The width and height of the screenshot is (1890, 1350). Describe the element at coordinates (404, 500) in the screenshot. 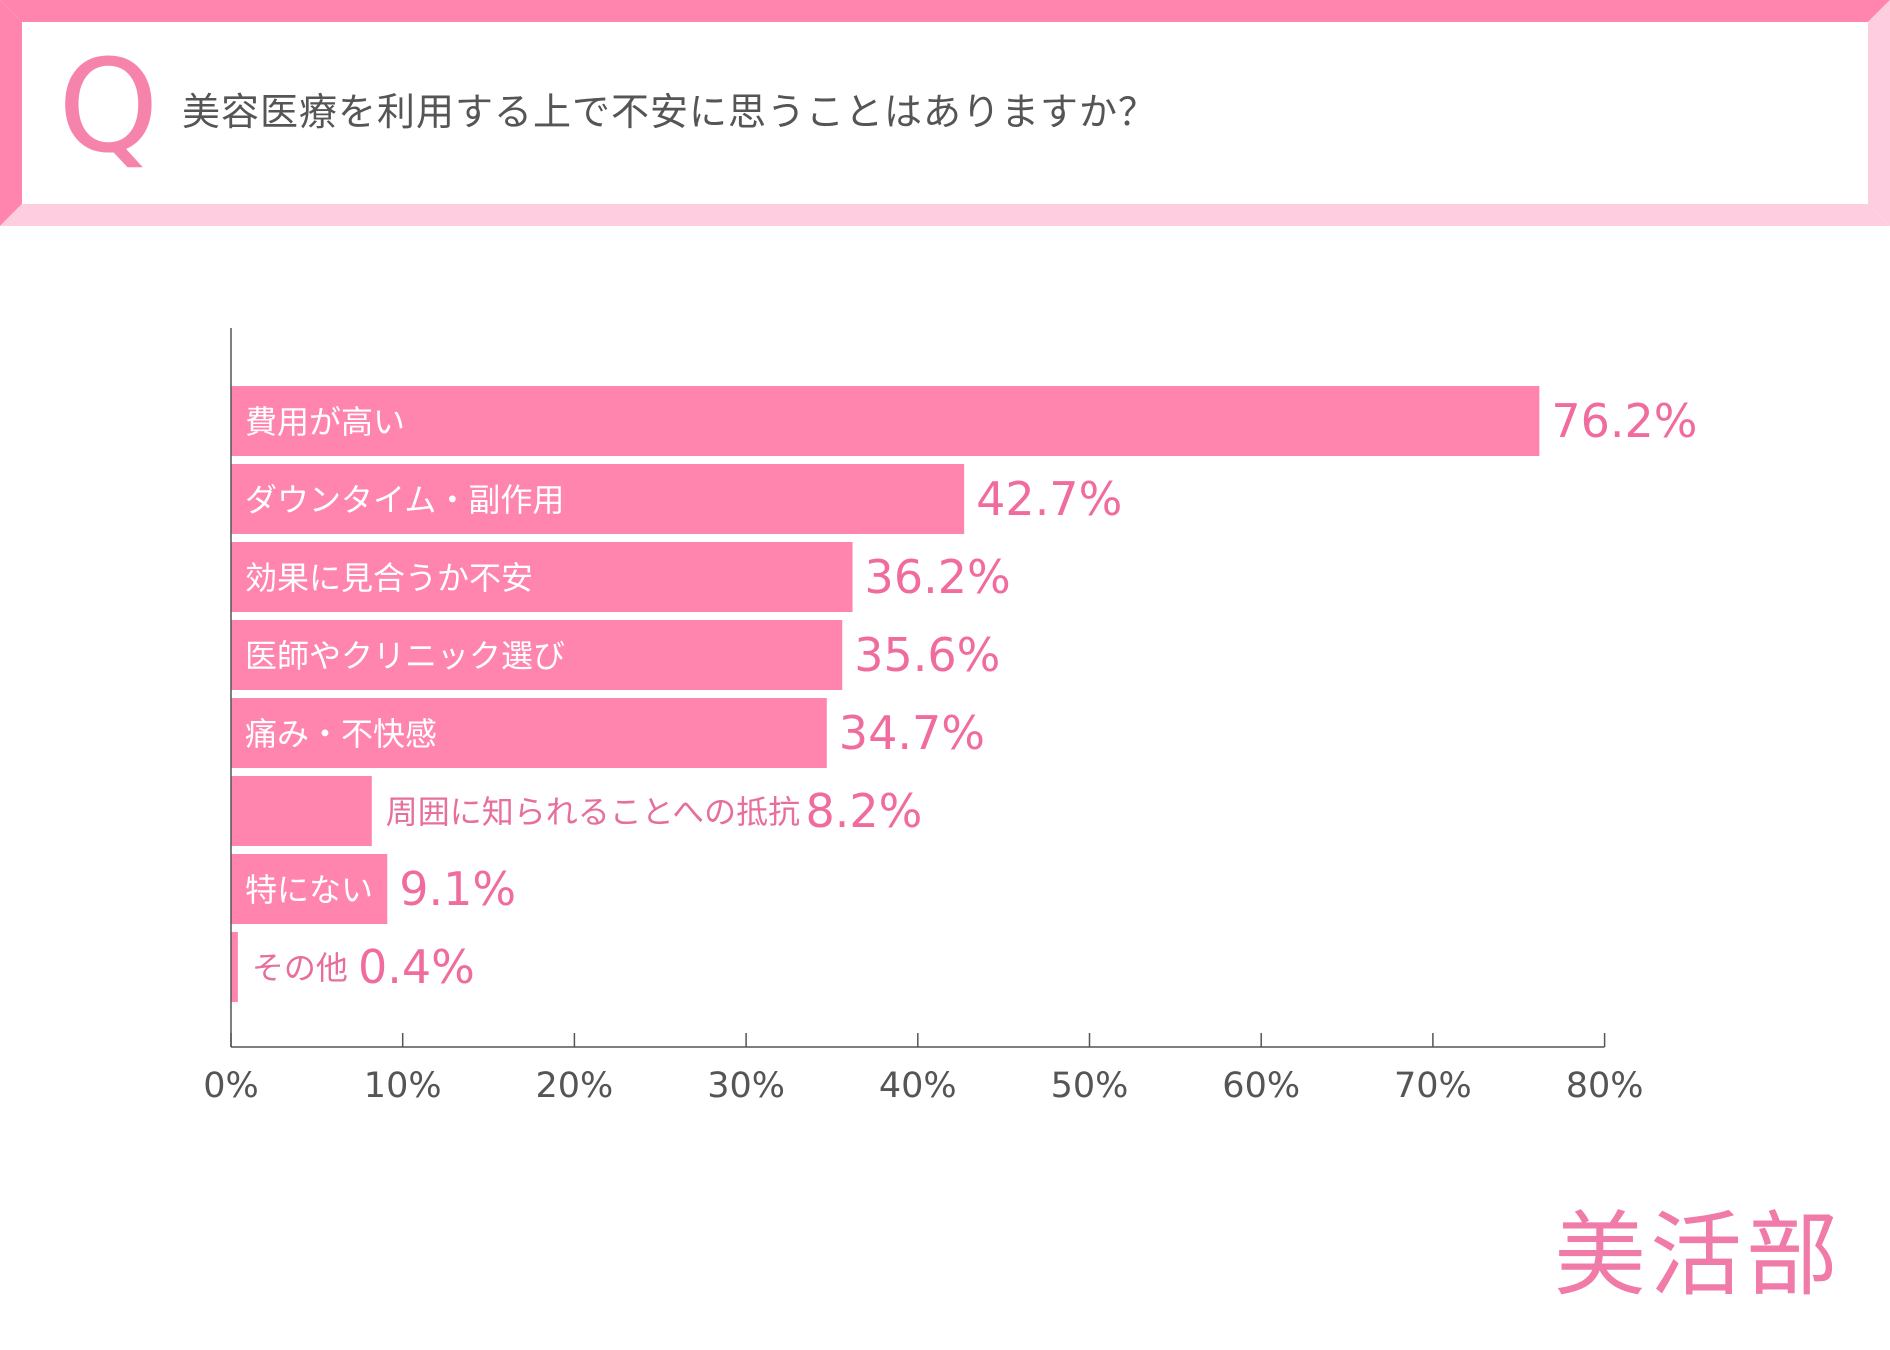

I see `category-label-1: ダウンタイム・副作用` at that location.